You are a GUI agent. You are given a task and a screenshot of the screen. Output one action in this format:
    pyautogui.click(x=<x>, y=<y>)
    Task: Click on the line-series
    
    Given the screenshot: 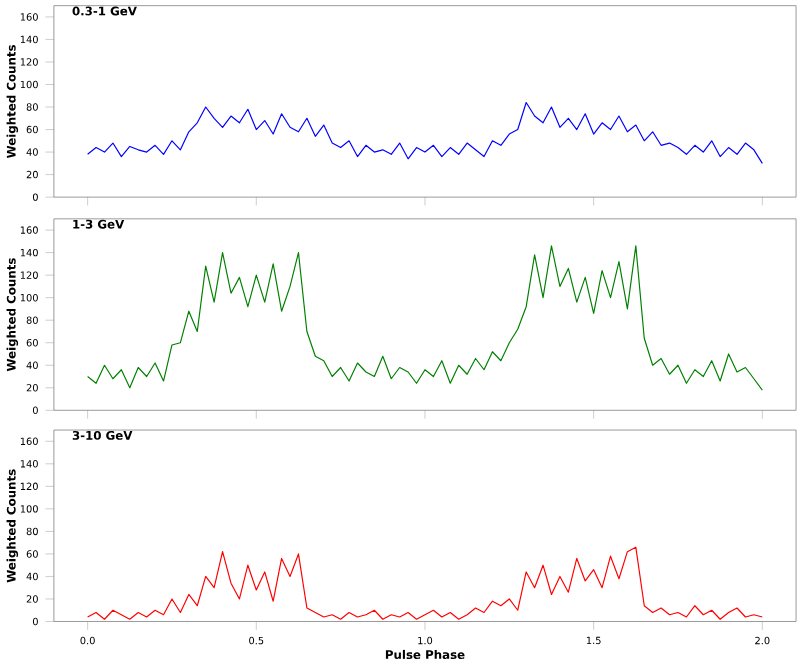 What is the action you would take?
    pyautogui.click(x=425, y=133)
    